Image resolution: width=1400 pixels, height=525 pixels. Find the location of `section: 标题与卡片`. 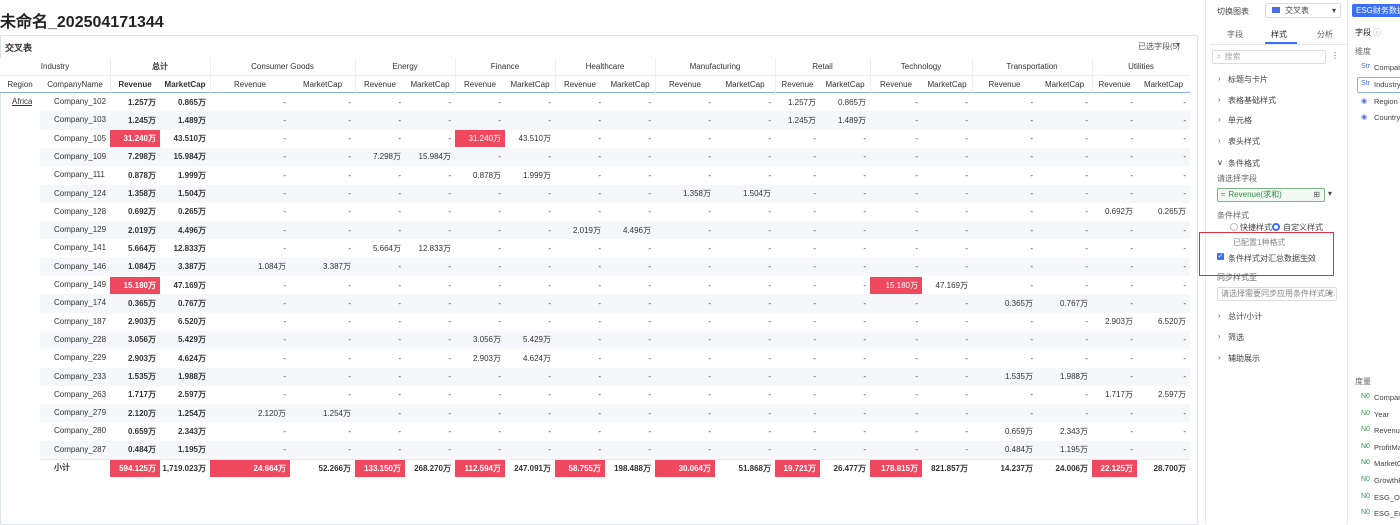

section: 标题与卡片 is located at coordinates (1248, 79).